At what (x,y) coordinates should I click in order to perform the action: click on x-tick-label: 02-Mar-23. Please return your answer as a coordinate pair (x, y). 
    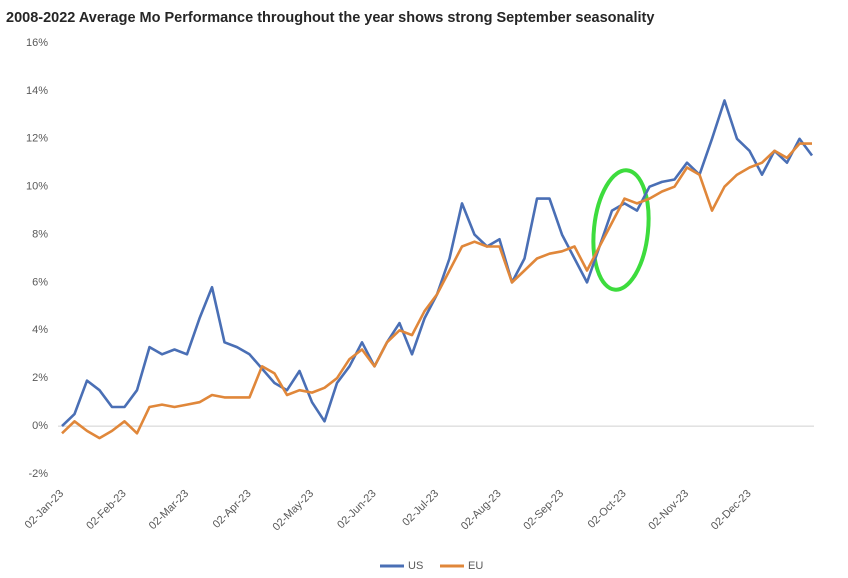
    Looking at the image, I should click on (169, 510).